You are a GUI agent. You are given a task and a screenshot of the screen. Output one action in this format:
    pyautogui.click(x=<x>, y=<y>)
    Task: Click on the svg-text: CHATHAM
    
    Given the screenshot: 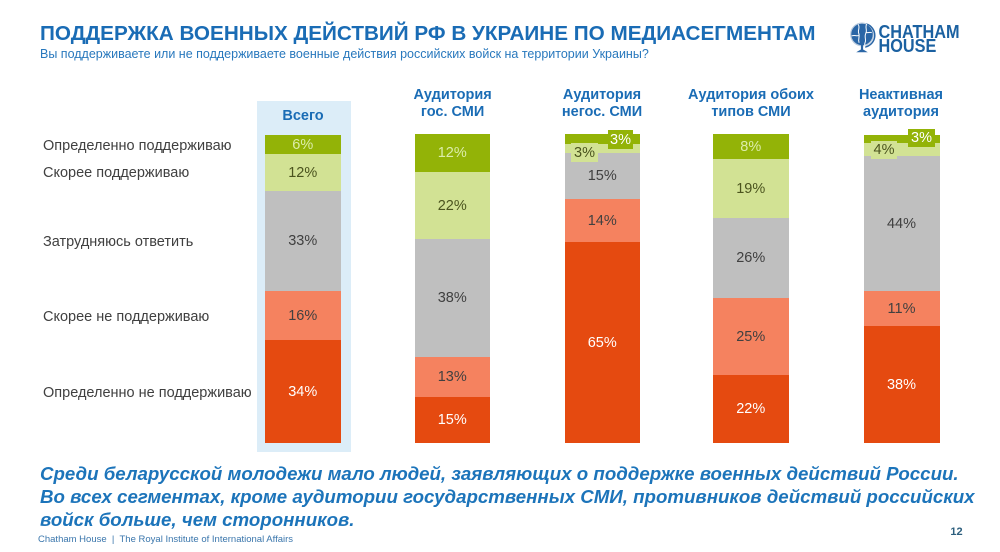 What is the action you would take?
    pyautogui.click(x=919, y=31)
    